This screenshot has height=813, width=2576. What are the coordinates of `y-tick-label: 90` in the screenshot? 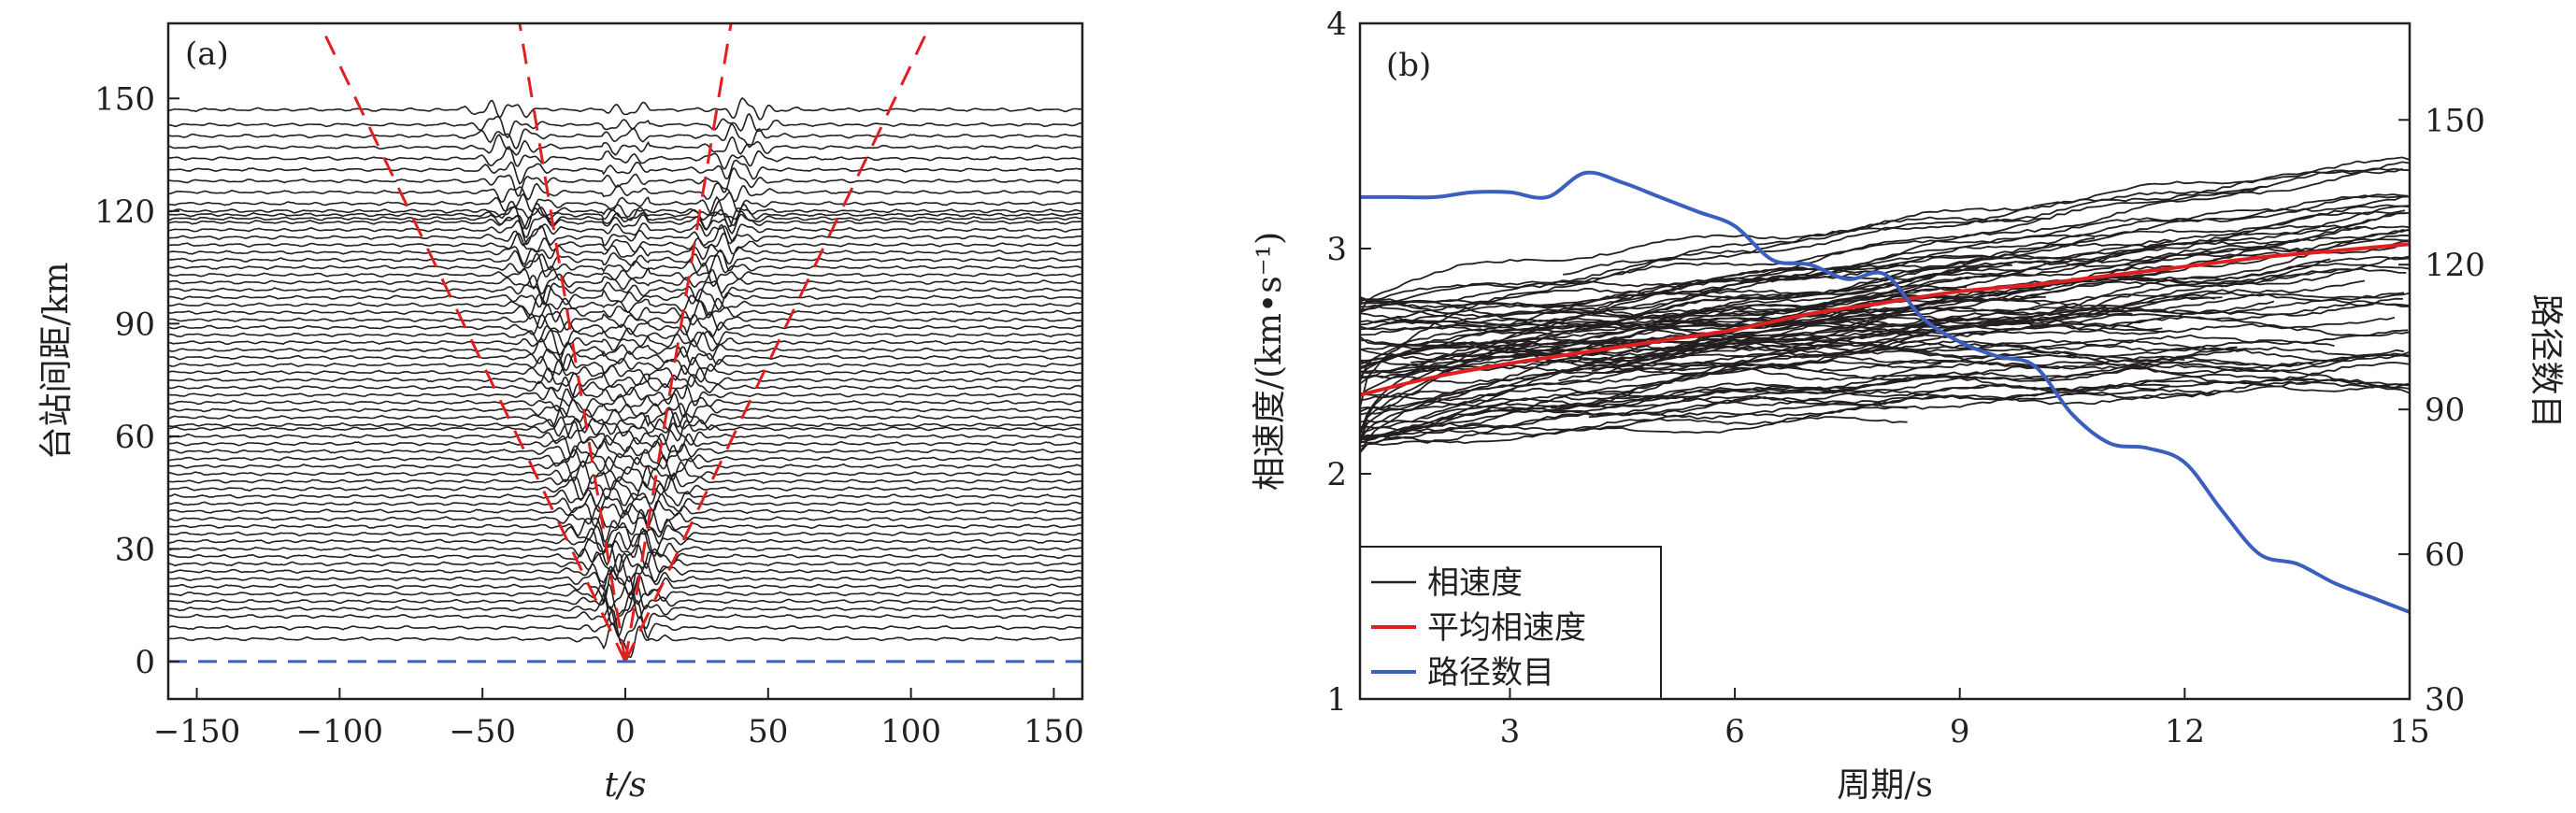 It's located at (135, 324).